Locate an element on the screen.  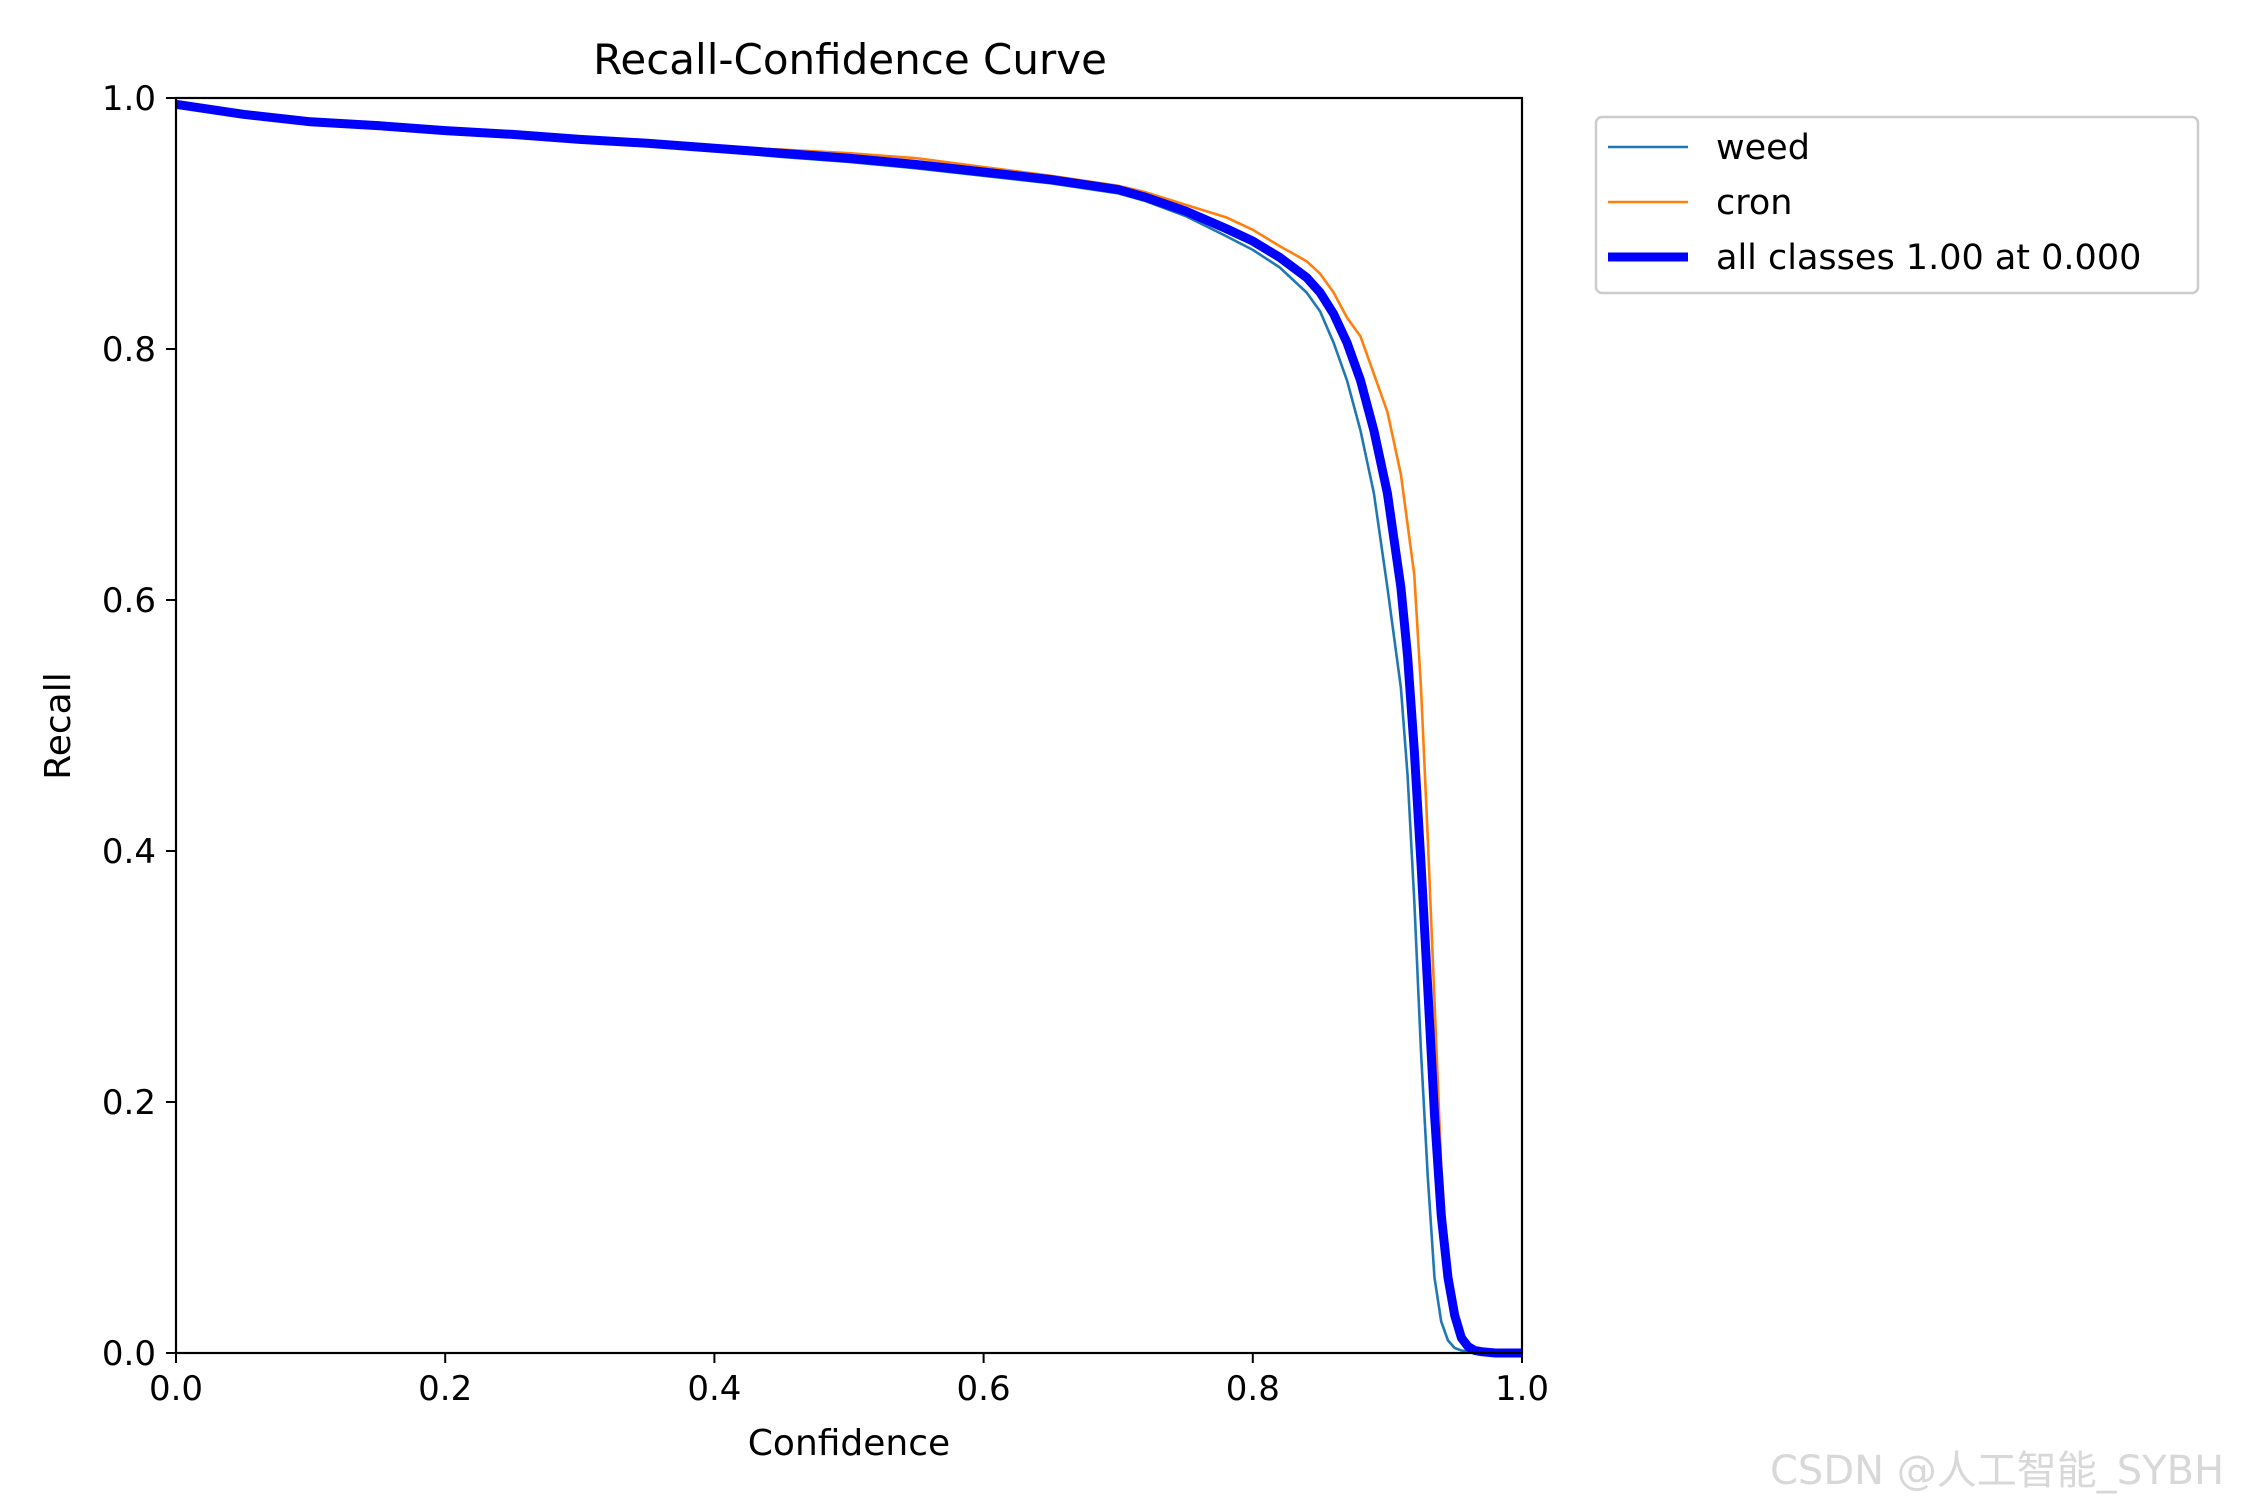
legend-box is located at coordinates (1897, 205).